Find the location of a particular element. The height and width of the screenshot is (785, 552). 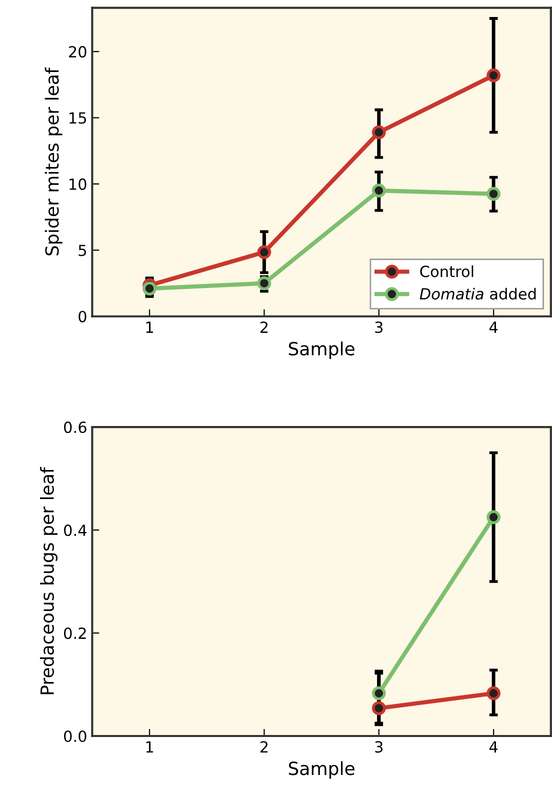

legend-label: Domatia added is located at coordinates (478, 294).